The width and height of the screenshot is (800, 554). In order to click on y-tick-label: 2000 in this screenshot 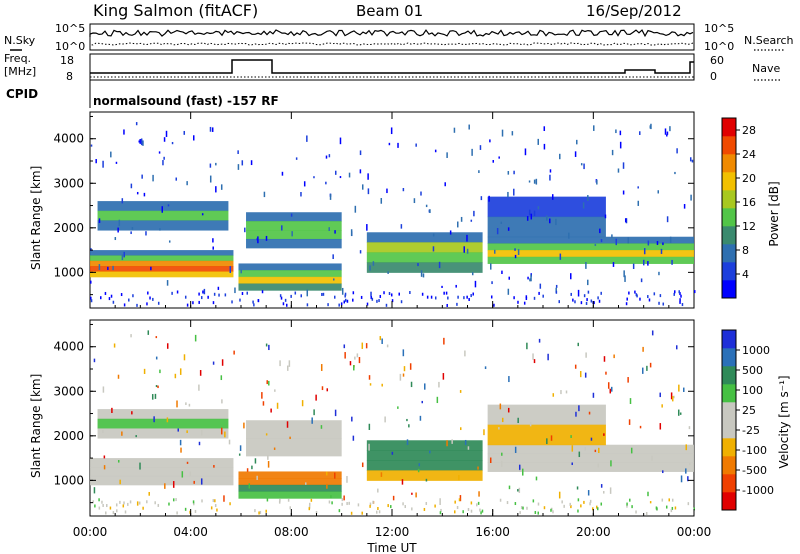, I will do `click(68, 436)`.